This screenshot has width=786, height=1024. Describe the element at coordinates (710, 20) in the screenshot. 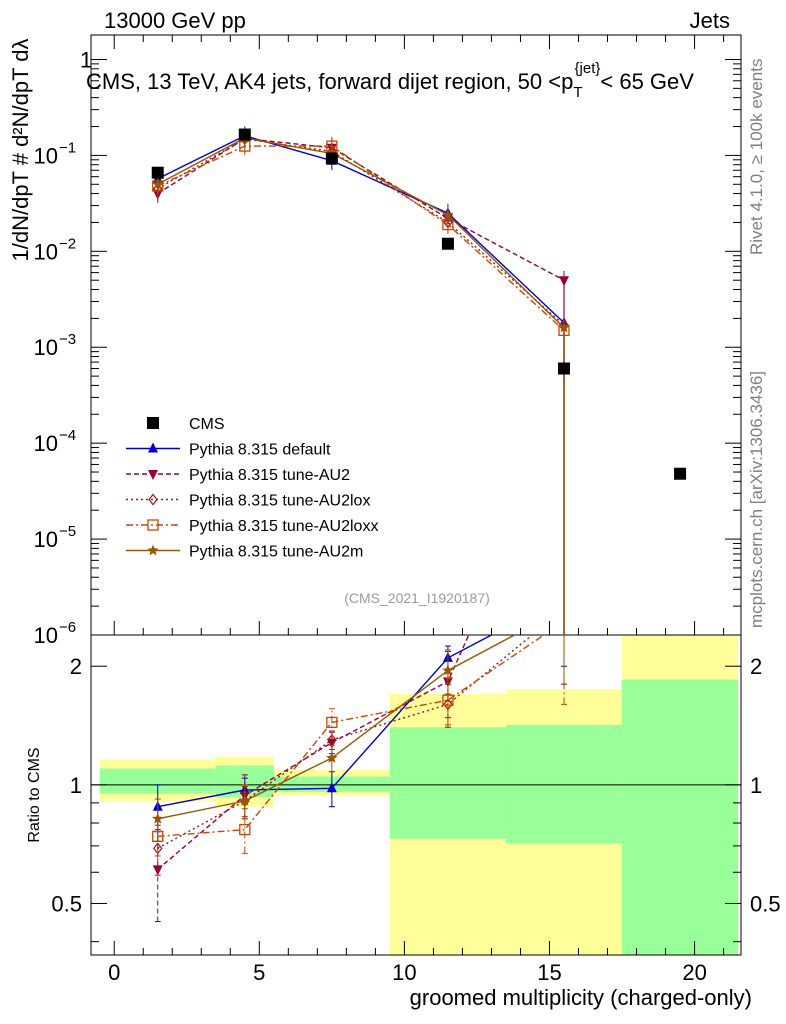

I see `header-right: Jets` at that location.